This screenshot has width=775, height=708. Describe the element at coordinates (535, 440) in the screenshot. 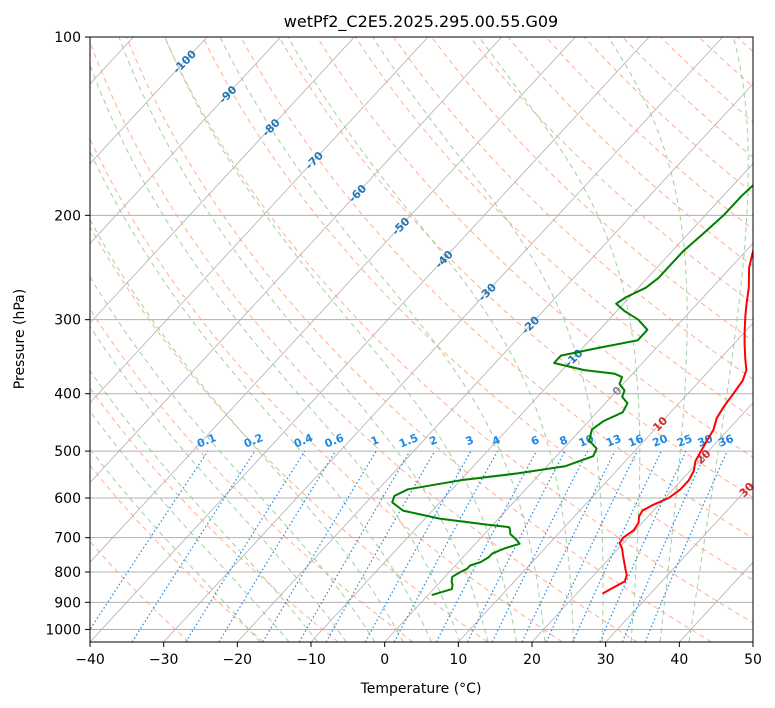

I see `mixing-ratio-label: 6` at that location.